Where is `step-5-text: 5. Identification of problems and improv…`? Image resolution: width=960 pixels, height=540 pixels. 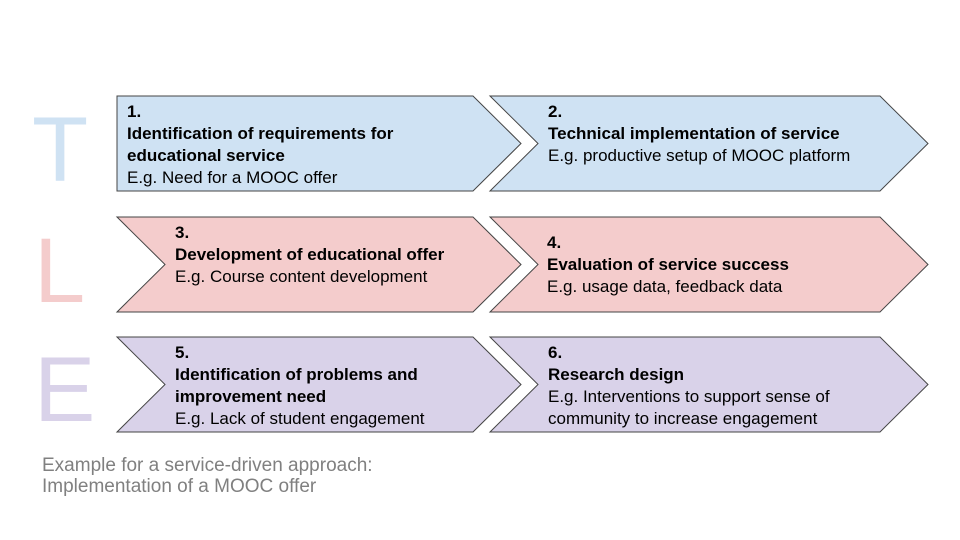
step-5-text: 5. Identification of problems and improv… is located at coordinates (325, 386).